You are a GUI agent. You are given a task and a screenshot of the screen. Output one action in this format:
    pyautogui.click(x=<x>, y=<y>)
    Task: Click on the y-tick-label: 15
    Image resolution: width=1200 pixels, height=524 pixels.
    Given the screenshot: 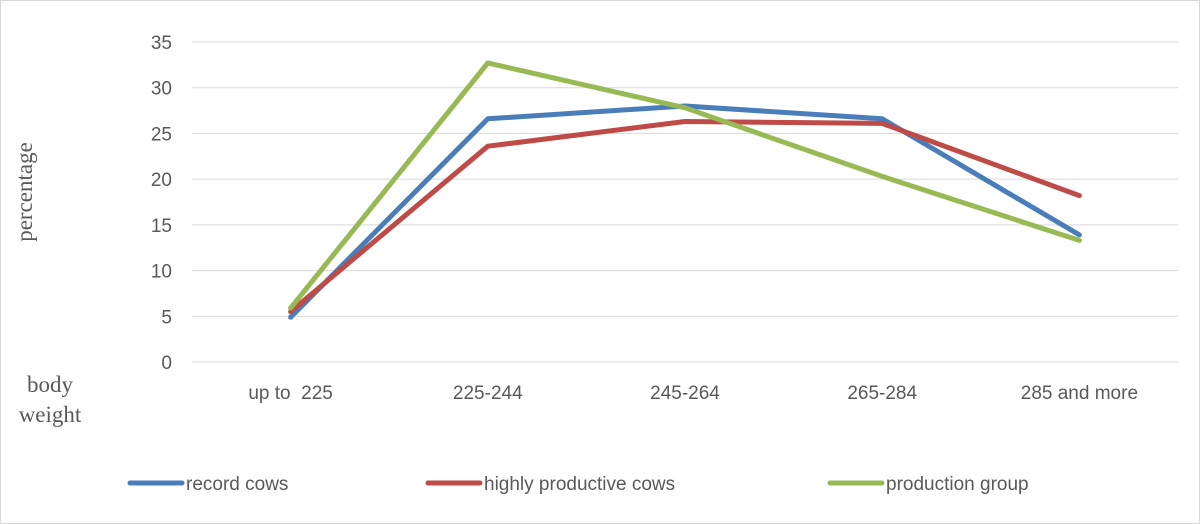 What is the action you would take?
    pyautogui.click(x=161, y=226)
    